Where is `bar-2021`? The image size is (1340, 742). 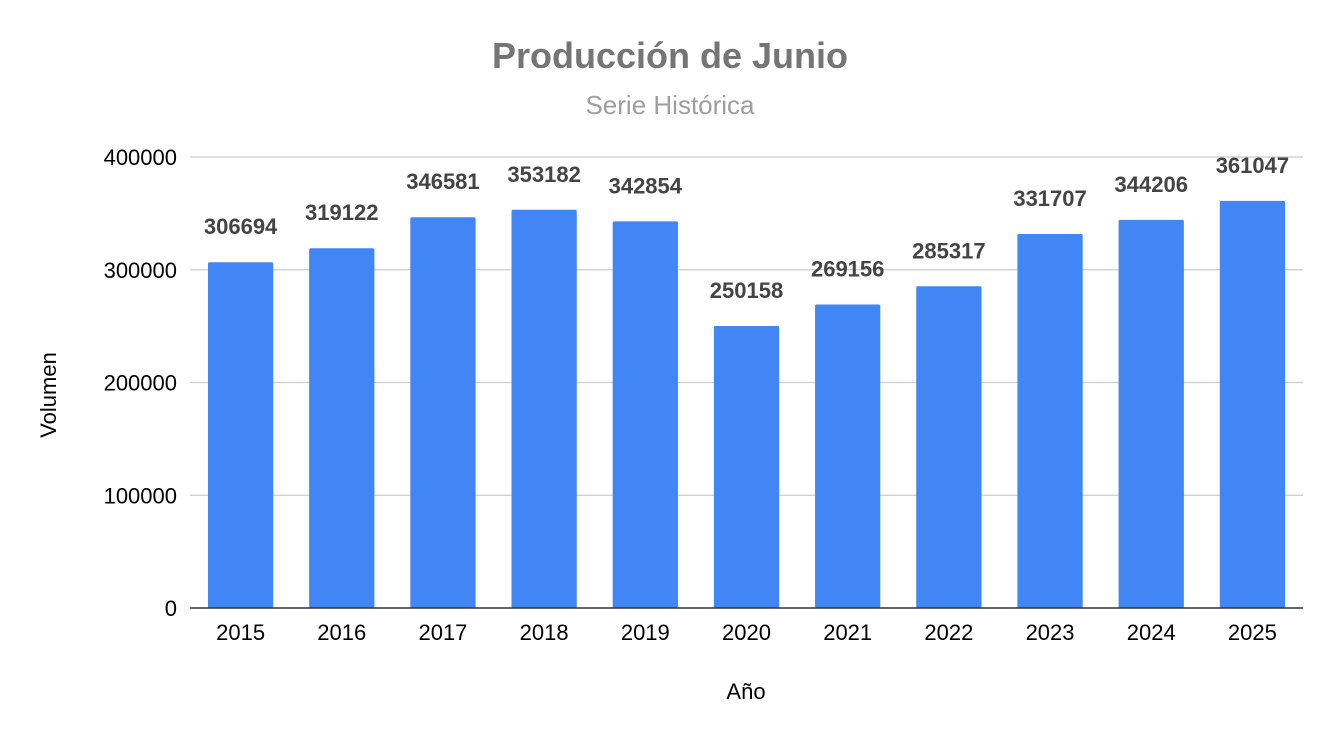
bar-2021 is located at coordinates (848, 456).